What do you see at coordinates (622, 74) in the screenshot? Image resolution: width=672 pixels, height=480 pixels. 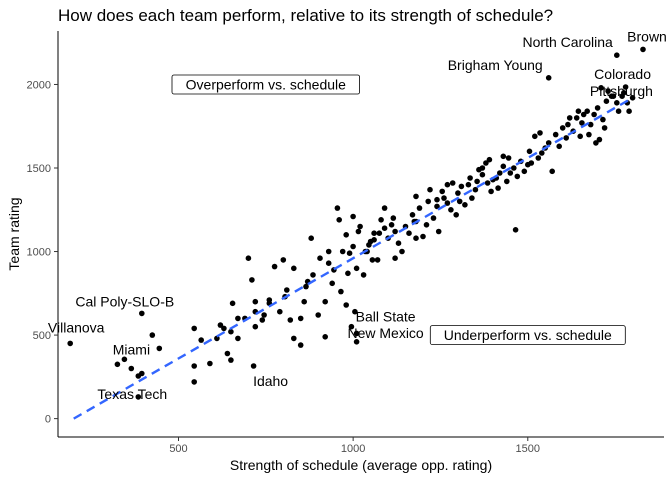 I see `point-label: Colorado` at bounding box center [622, 74].